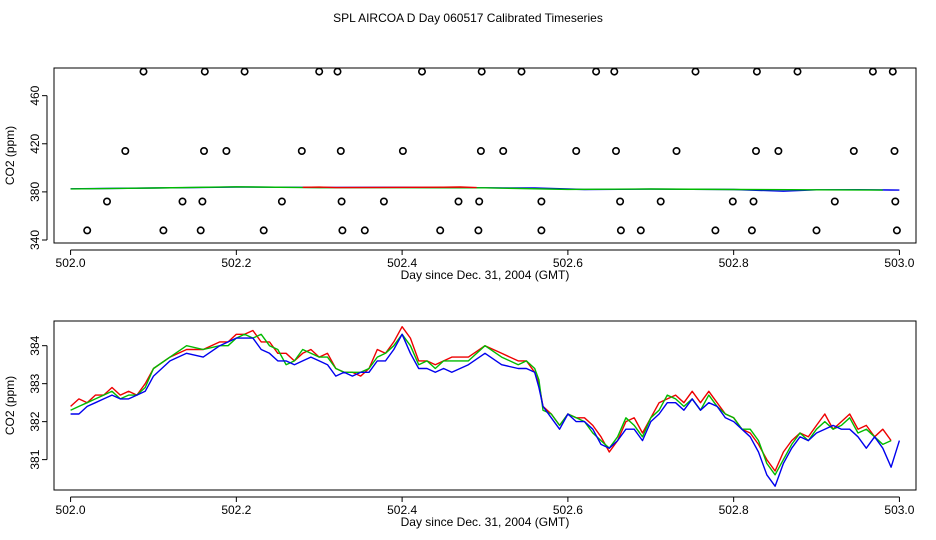 The image size is (936, 540). Describe the element at coordinates (35, 143) in the screenshot. I see `y-tick-label: 420` at that location.